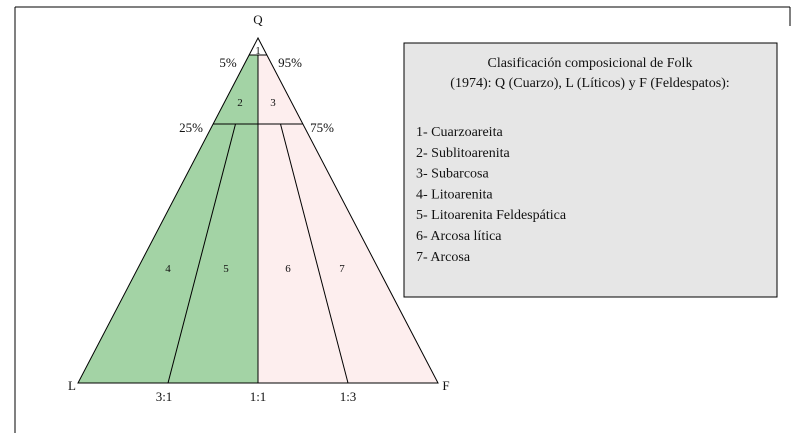 This screenshot has height=433, width=804. I want to click on region-number: 2, so click(240, 103).